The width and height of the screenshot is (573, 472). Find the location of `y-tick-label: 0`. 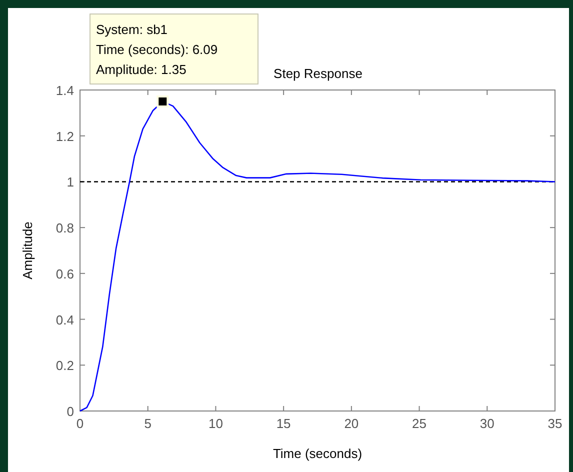

y-tick-label: 0 is located at coordinates (70, 411).